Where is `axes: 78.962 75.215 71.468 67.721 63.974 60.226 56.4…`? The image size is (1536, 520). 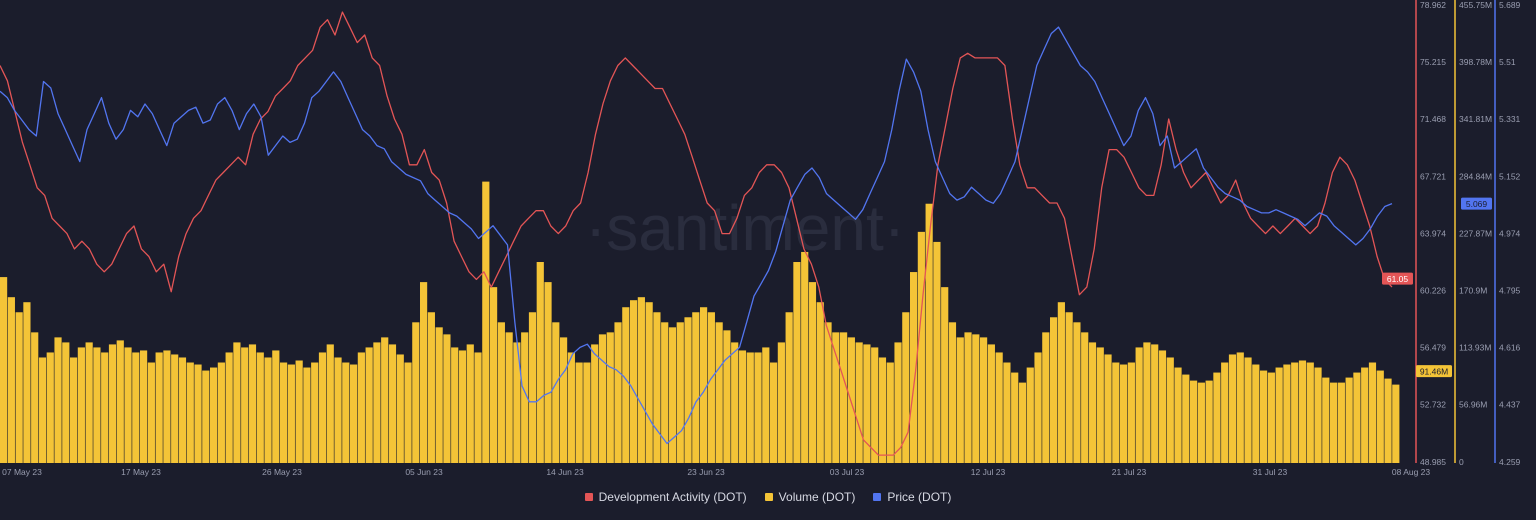
axes: 78.962 75.215 71.468 67.721 63.974 60.226 56.4… is located at coordinates (1451, 233).